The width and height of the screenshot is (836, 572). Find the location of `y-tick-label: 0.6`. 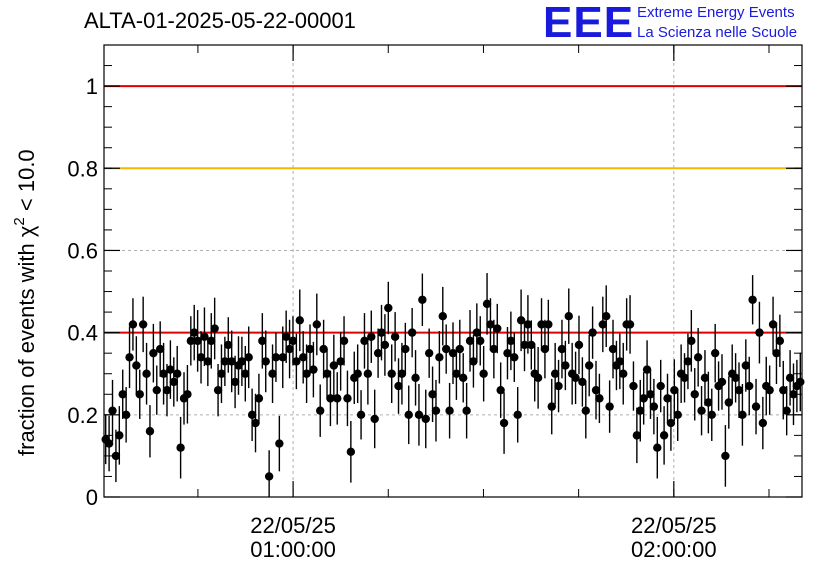

y-tick-label: 0.6 is located at coordinates (82, 250).